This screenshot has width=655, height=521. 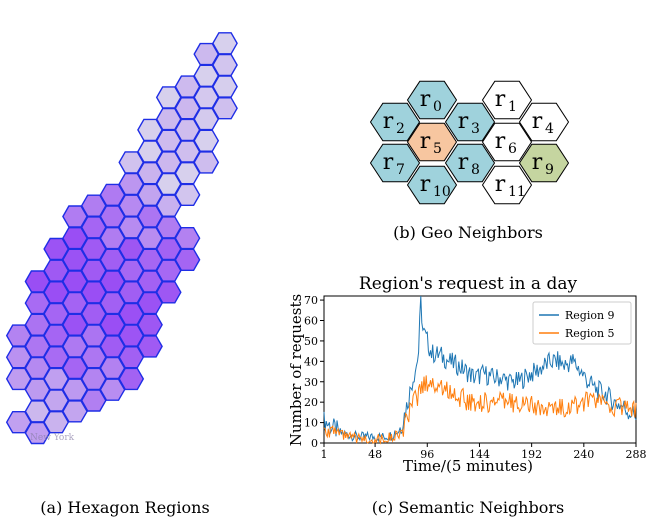 What do you see at coordinates (311, 402) in the screenshot?
I see `y-tick-label: 20` at bounding box center [311, 402].